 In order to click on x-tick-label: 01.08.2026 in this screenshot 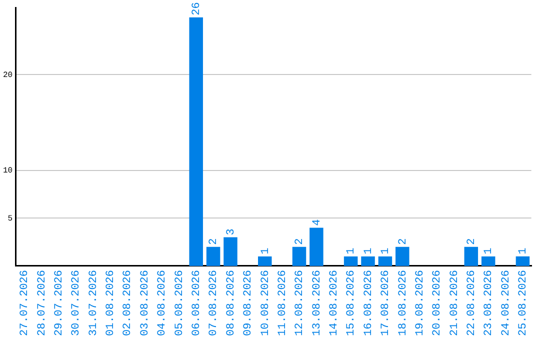, I will do `click(111, 303)`.